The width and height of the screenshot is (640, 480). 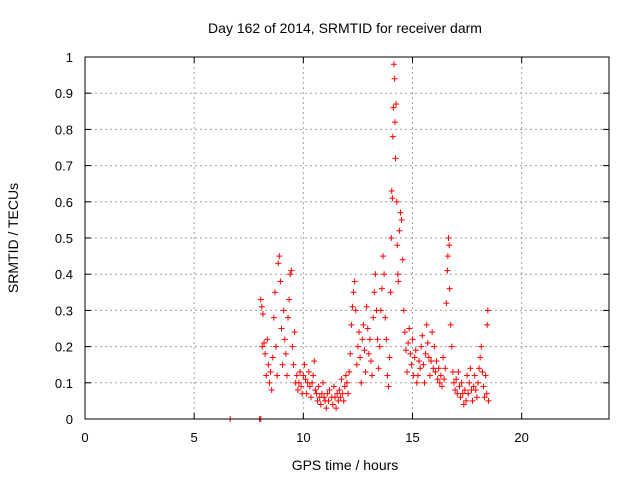 What do you see at coordinates (64, 166) in the screenshot?
I see `y-tick-label: 0.7` at bounding box center [64, 166].